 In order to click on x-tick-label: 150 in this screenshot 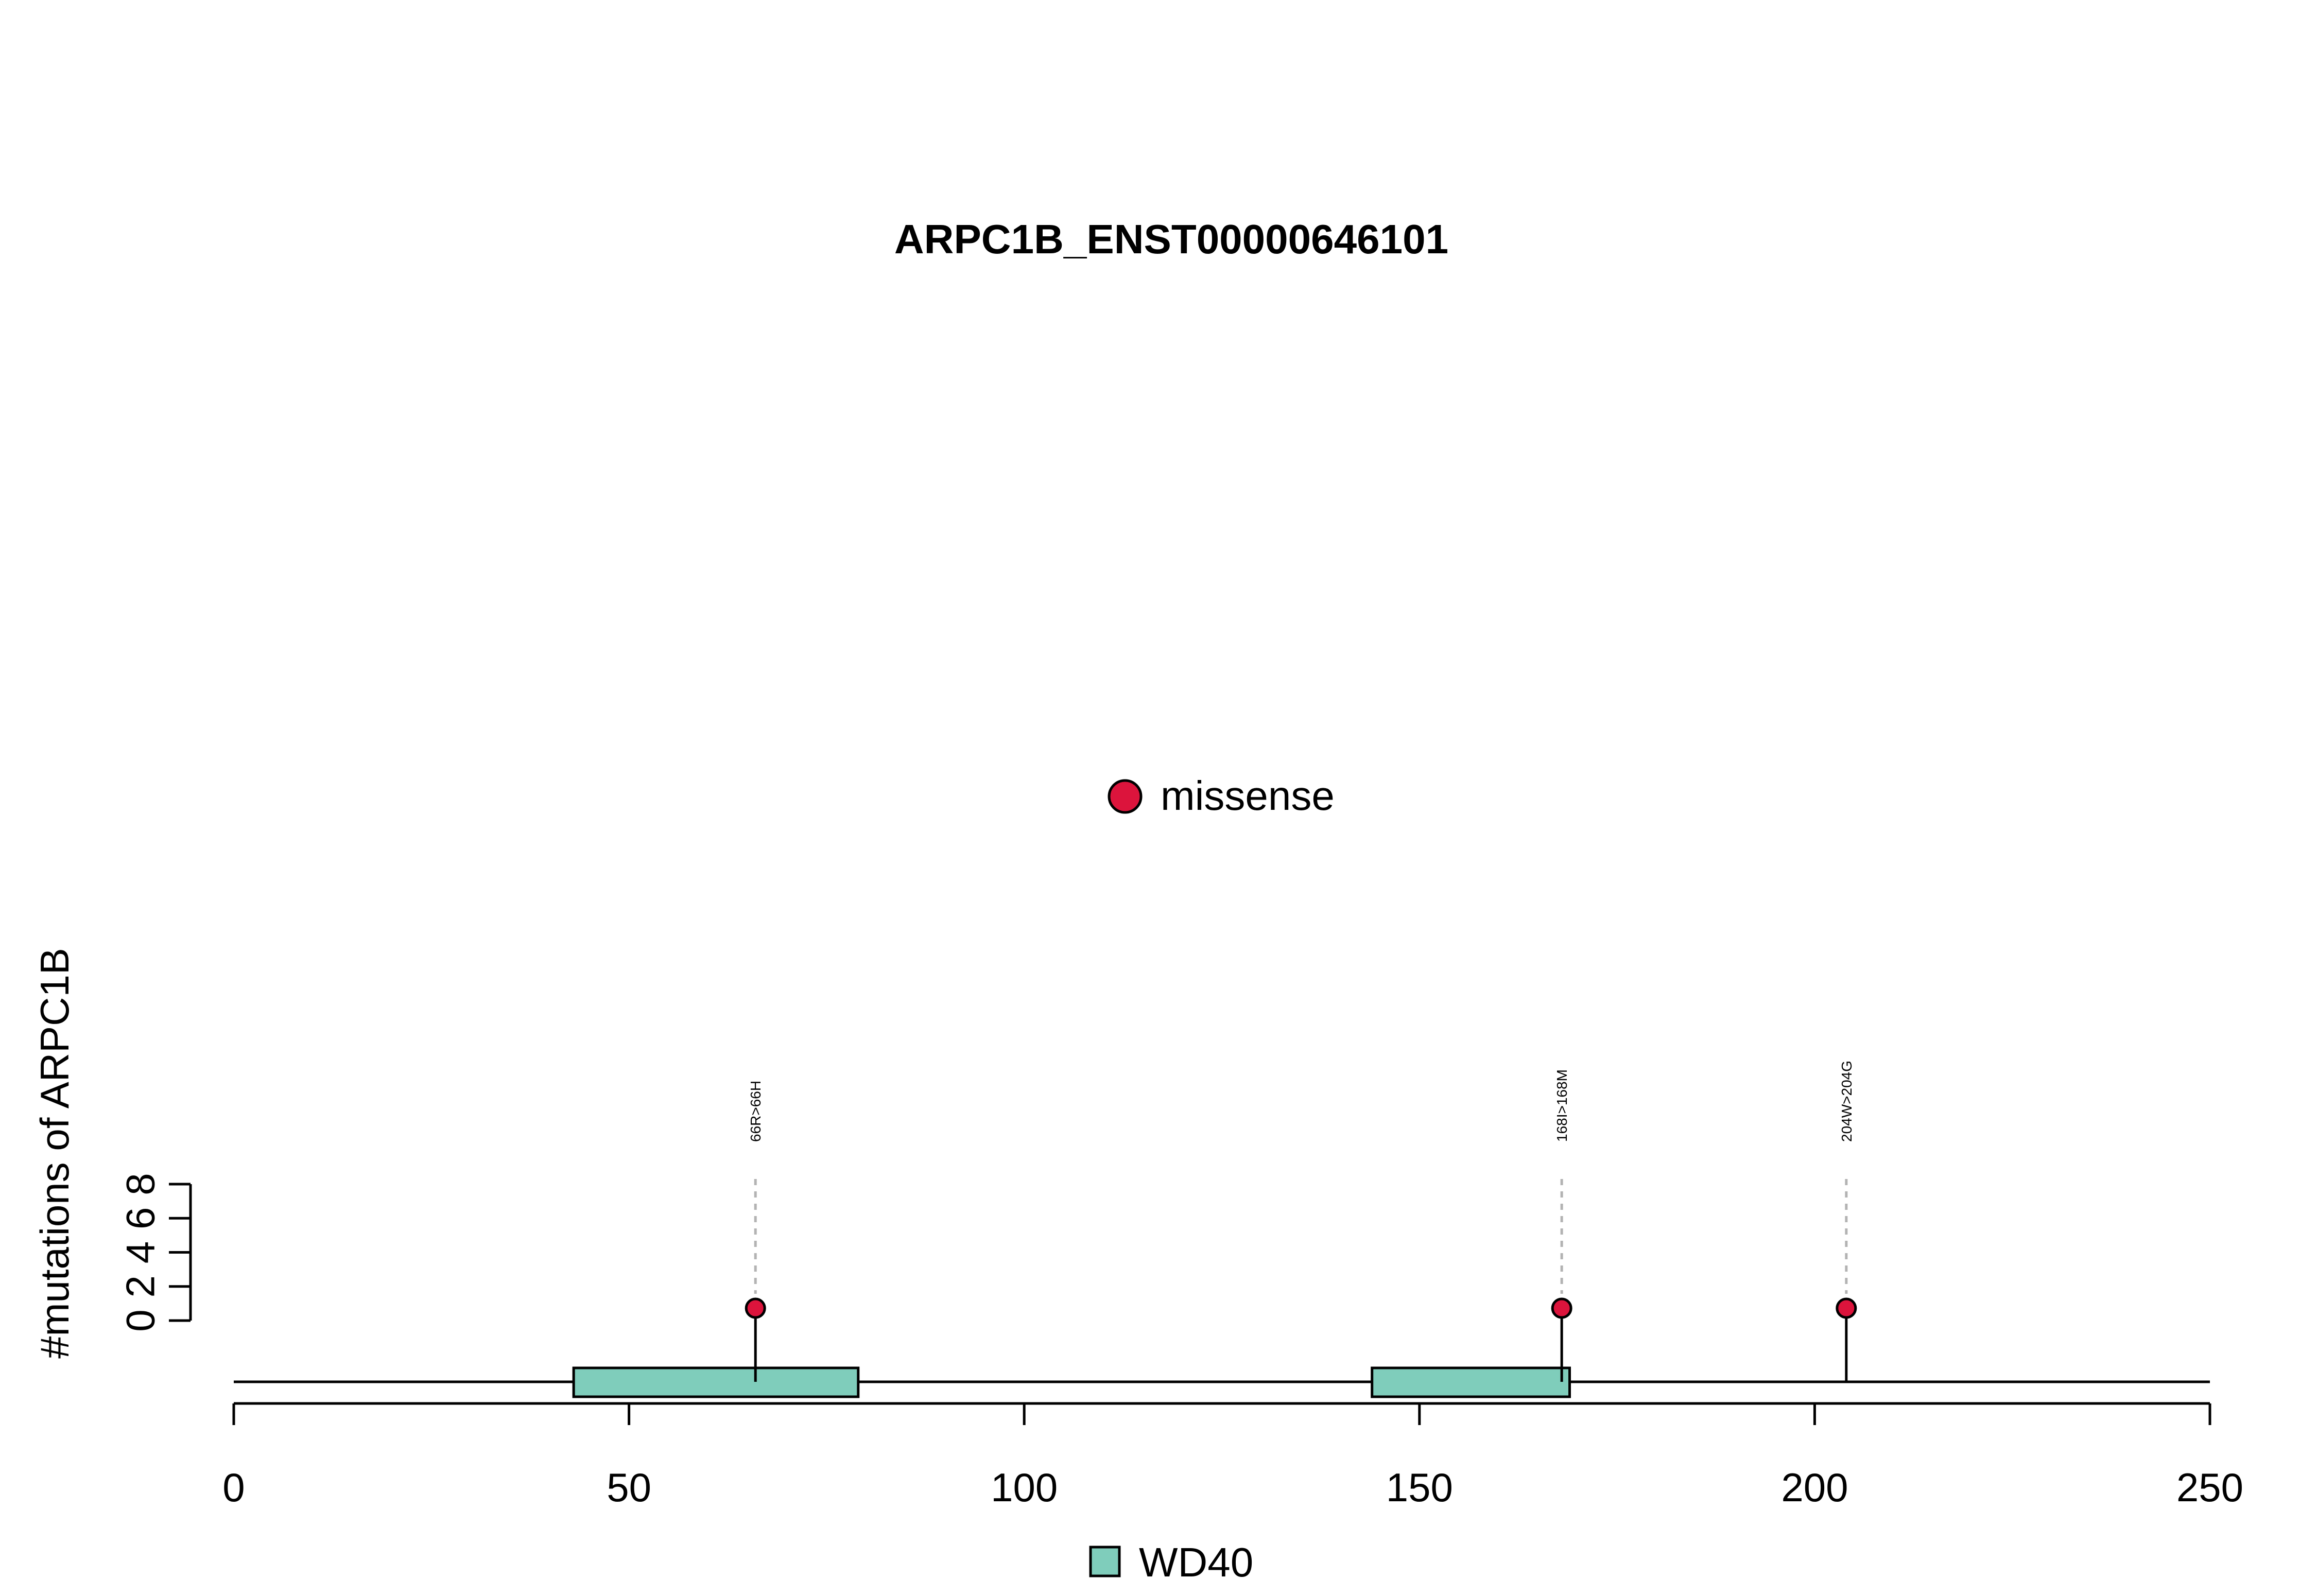, I will do `click(1419, 1487)`.